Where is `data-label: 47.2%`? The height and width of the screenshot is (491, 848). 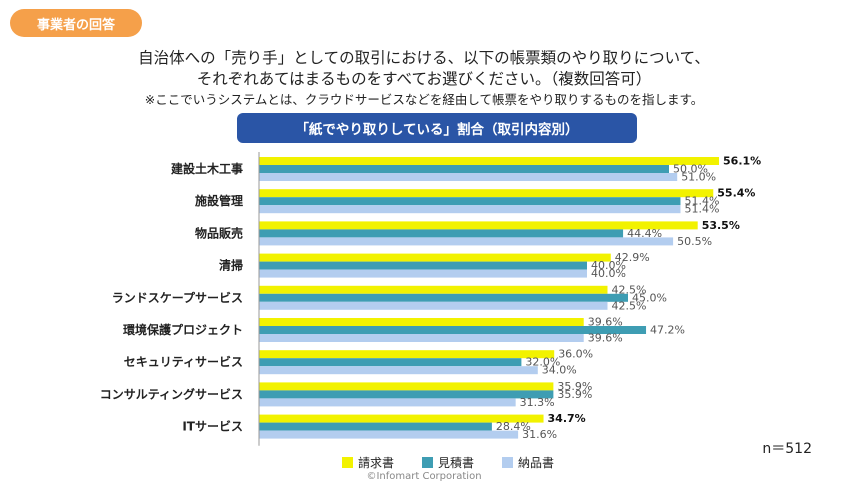
data-label: 47.2% is located at coordinates (667, 330).